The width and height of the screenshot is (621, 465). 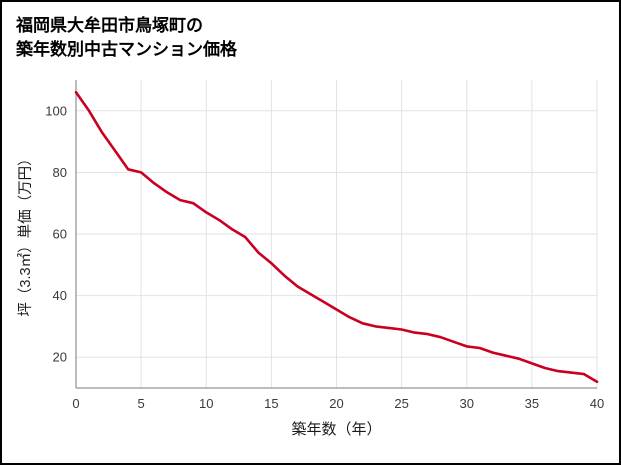 I want to click on x-tick-label: 40, so click(x=597, y=403).